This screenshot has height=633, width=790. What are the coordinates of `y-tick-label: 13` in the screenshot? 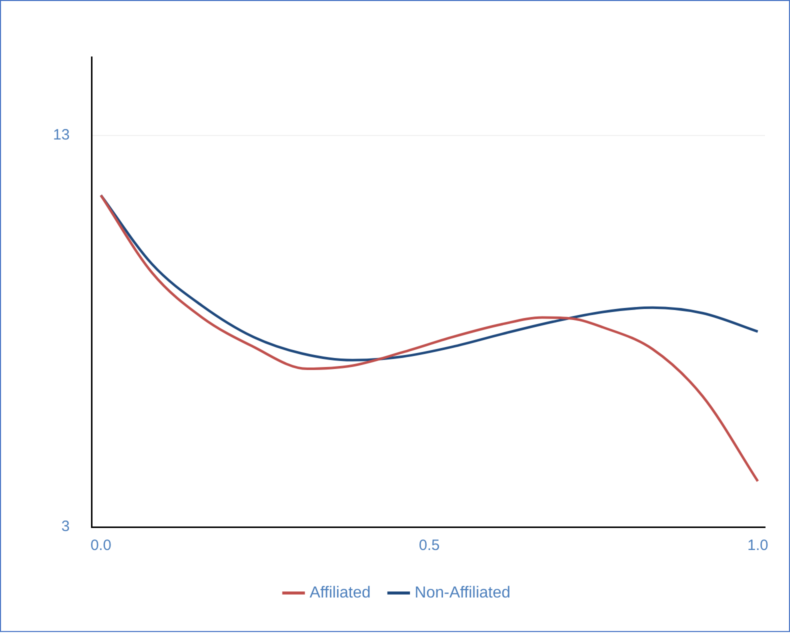 It's located at (61, 135).